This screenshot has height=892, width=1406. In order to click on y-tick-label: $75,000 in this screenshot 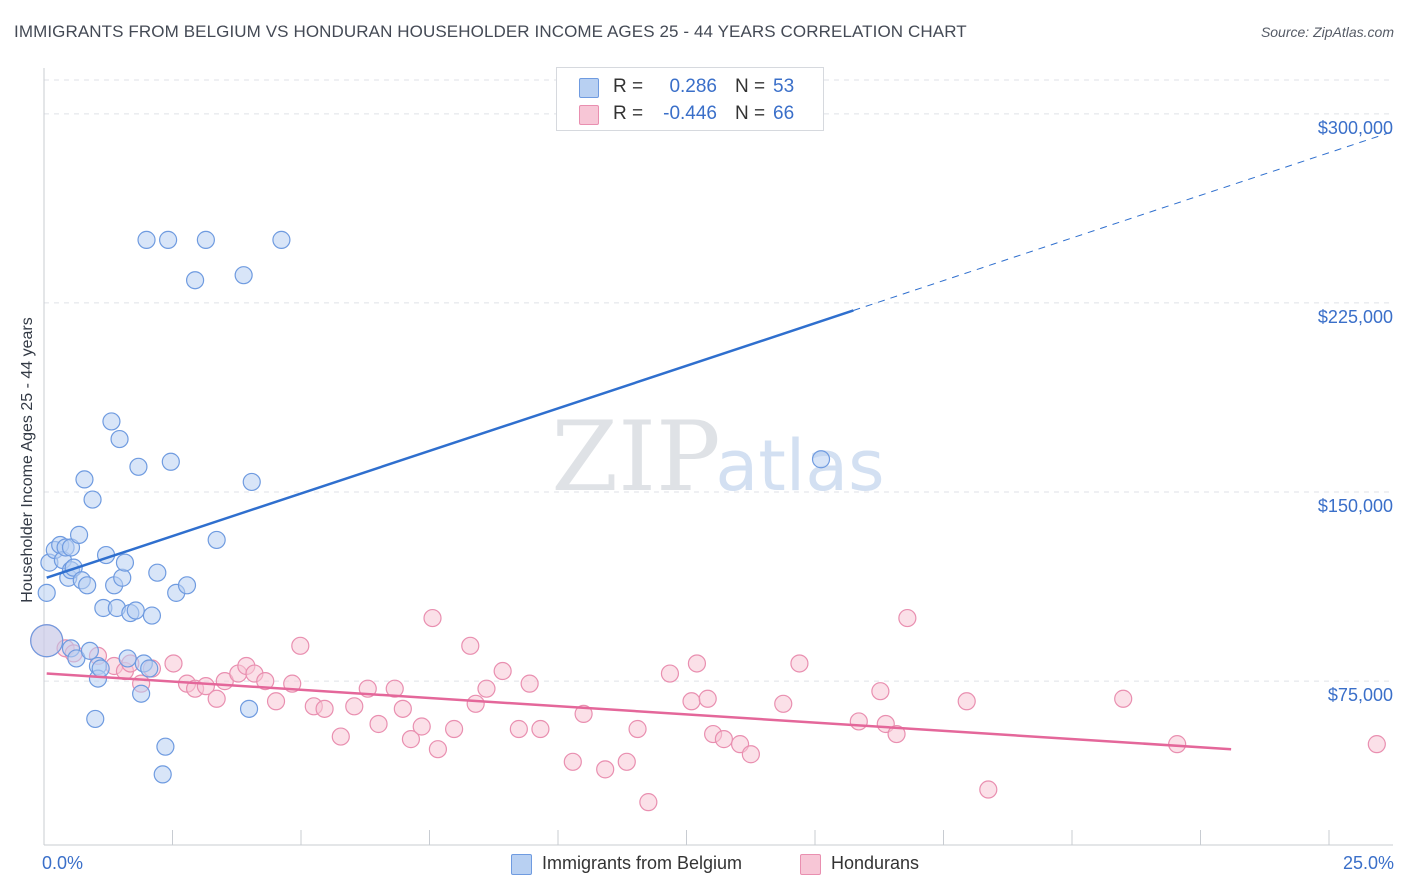, I will do `click(1360, 695)`.